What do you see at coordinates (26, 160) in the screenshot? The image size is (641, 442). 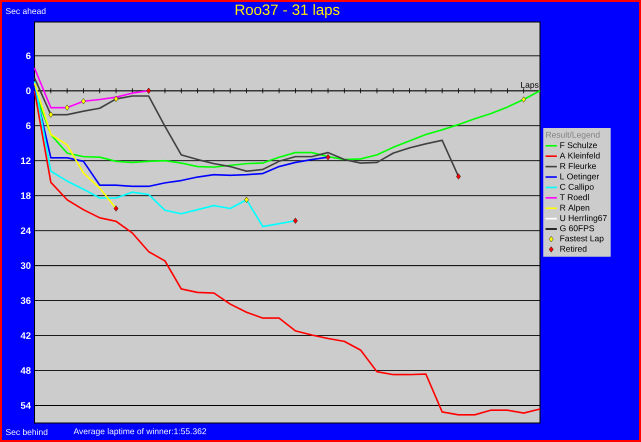 I see `y-tick-label: 12` at bounding box center [26, 160].